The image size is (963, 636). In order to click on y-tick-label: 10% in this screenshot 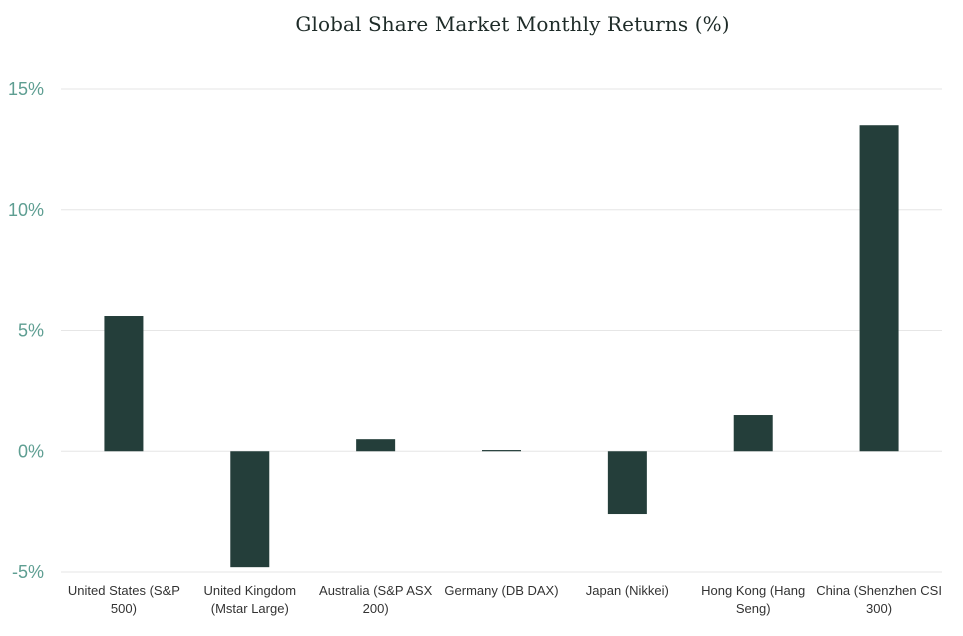, I will do `click(26, 210)`.